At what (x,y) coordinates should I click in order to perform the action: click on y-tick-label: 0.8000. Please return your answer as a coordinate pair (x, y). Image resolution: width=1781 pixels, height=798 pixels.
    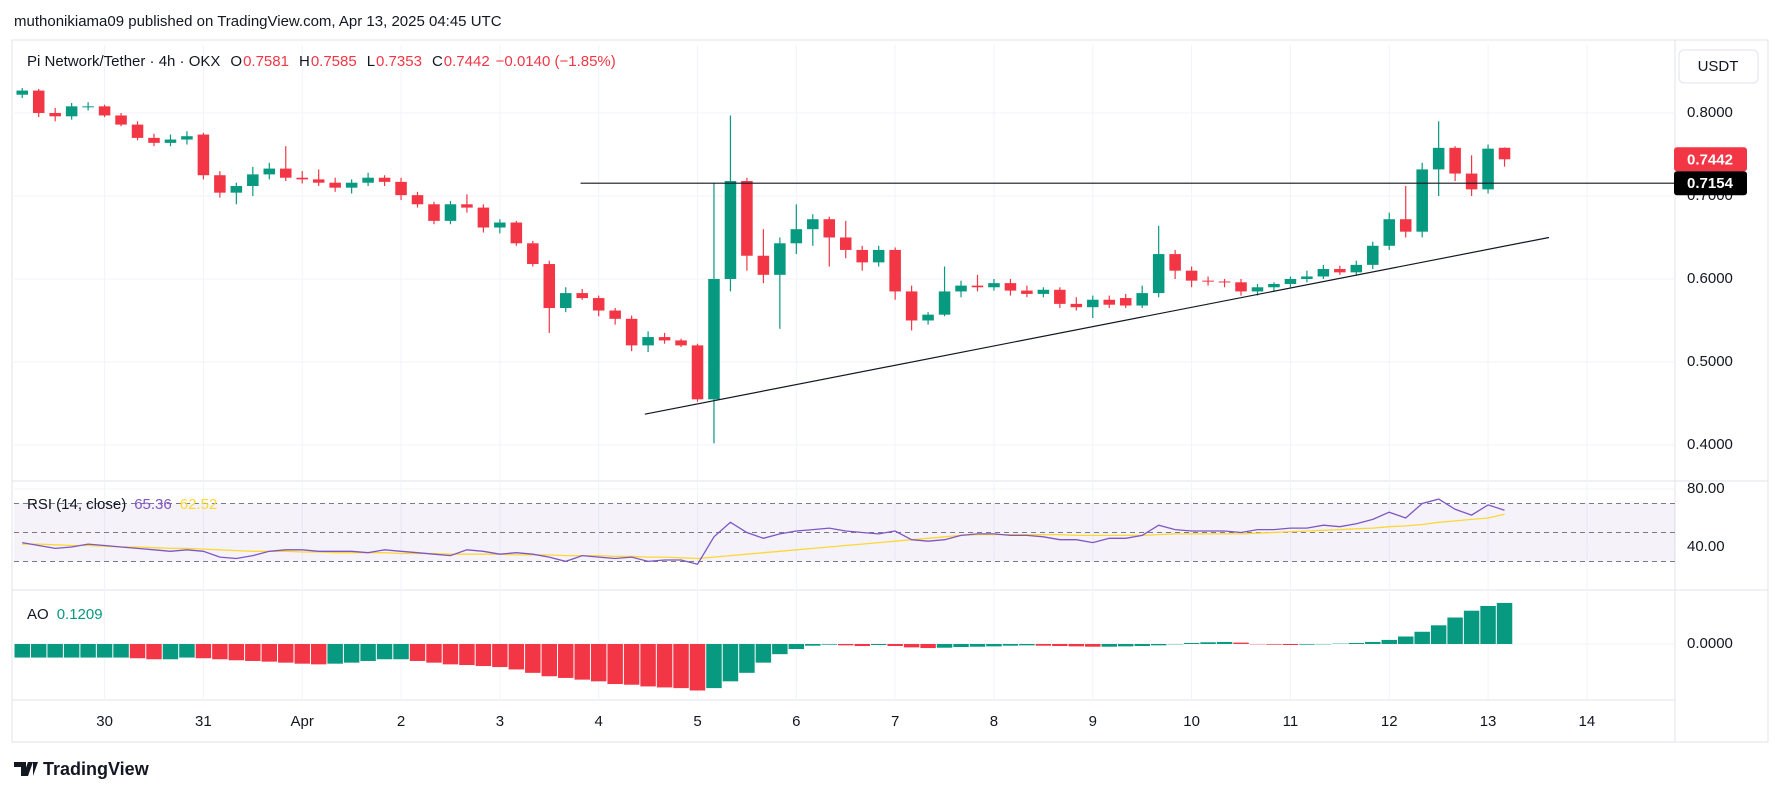
    Looking at the image, I should click on (1710, 112).